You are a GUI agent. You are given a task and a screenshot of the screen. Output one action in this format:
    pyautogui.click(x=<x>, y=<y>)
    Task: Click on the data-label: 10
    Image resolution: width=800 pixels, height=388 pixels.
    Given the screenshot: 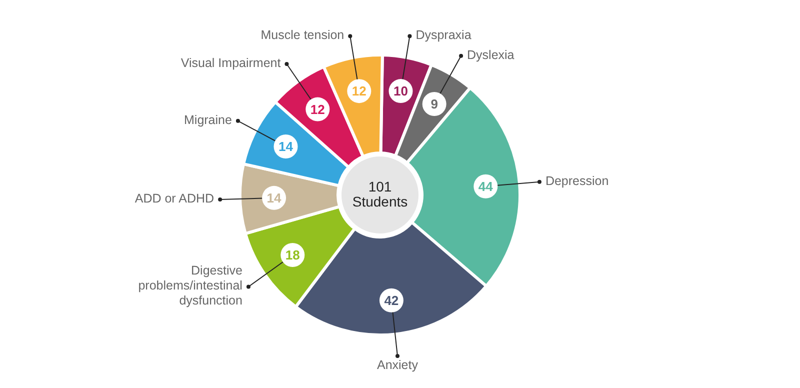 What is the action you would take?
    pyautogui.click(x=401, y=91)
    